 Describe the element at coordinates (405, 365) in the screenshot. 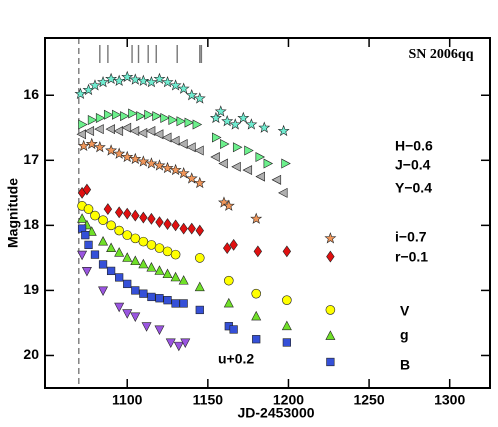

I see `series-label: B` at that location.